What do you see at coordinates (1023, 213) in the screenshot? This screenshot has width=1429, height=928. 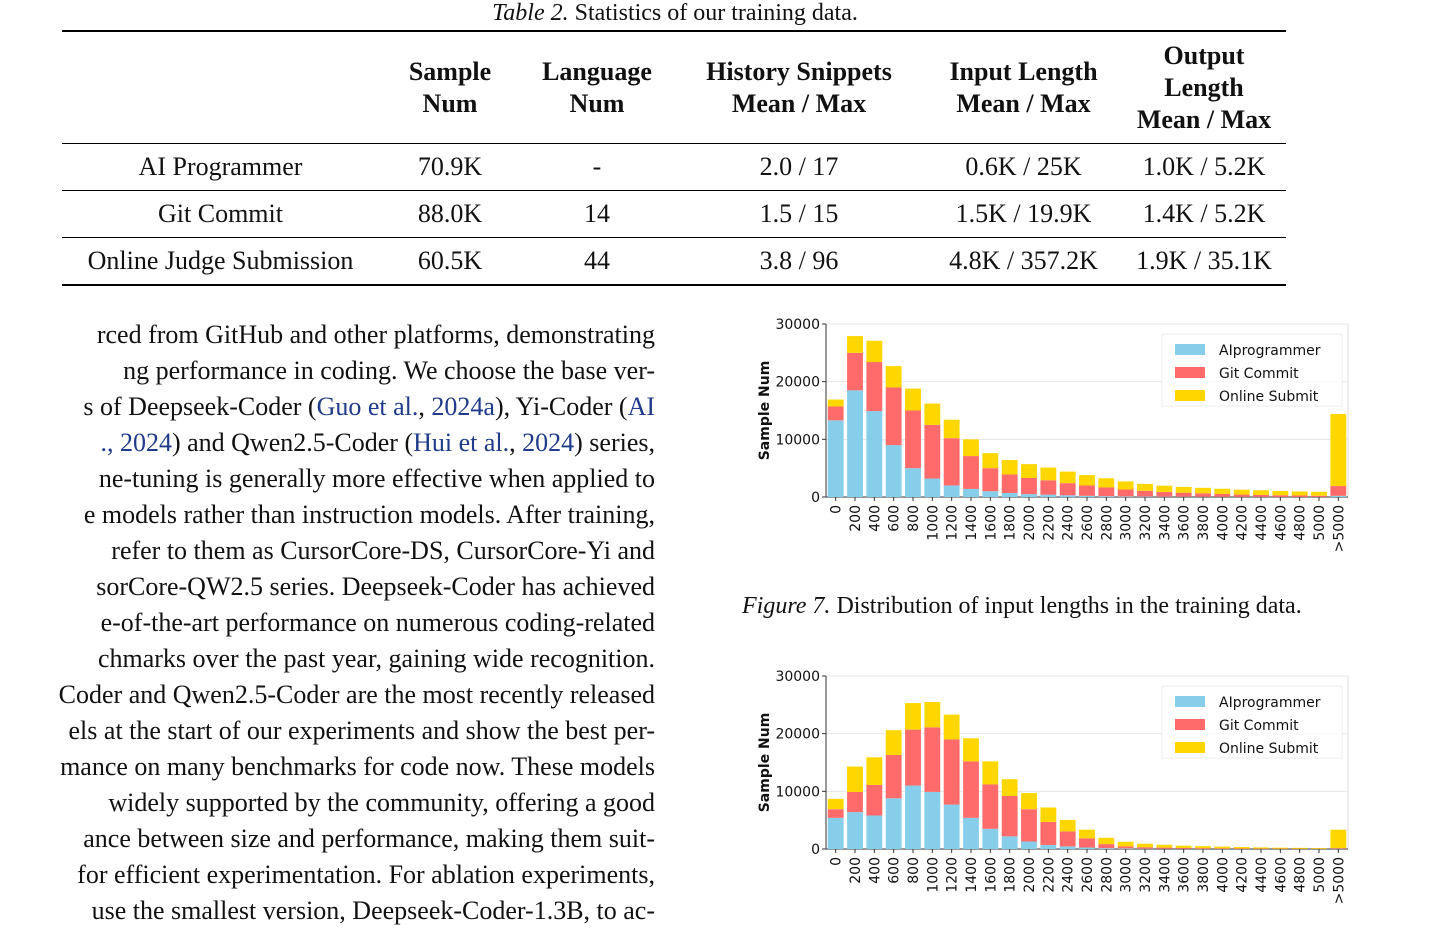 I see `table-cell: 1.5K / 19.9K` at bounding box center [1023, 213].